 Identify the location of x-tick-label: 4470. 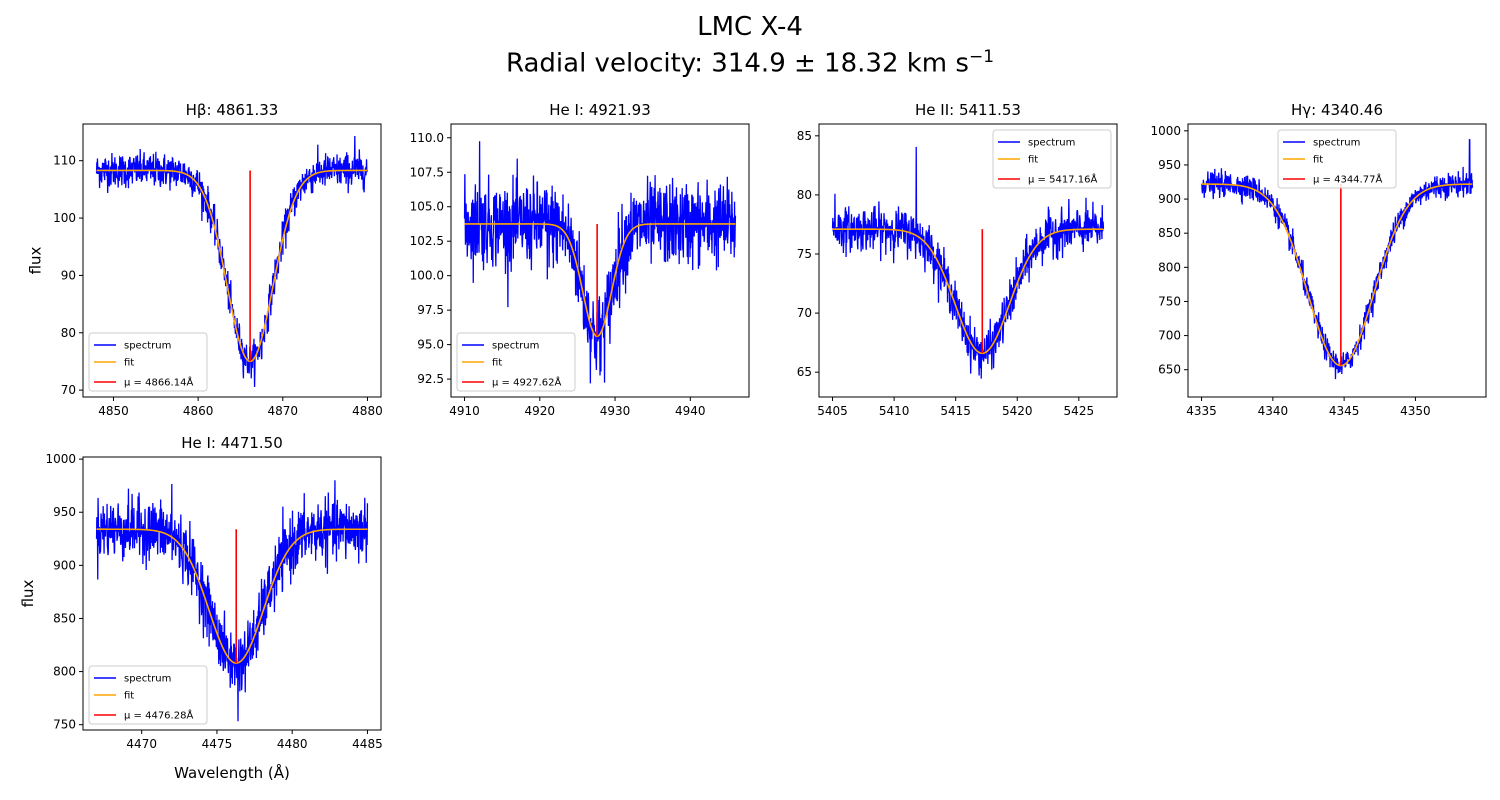
(141, 744).